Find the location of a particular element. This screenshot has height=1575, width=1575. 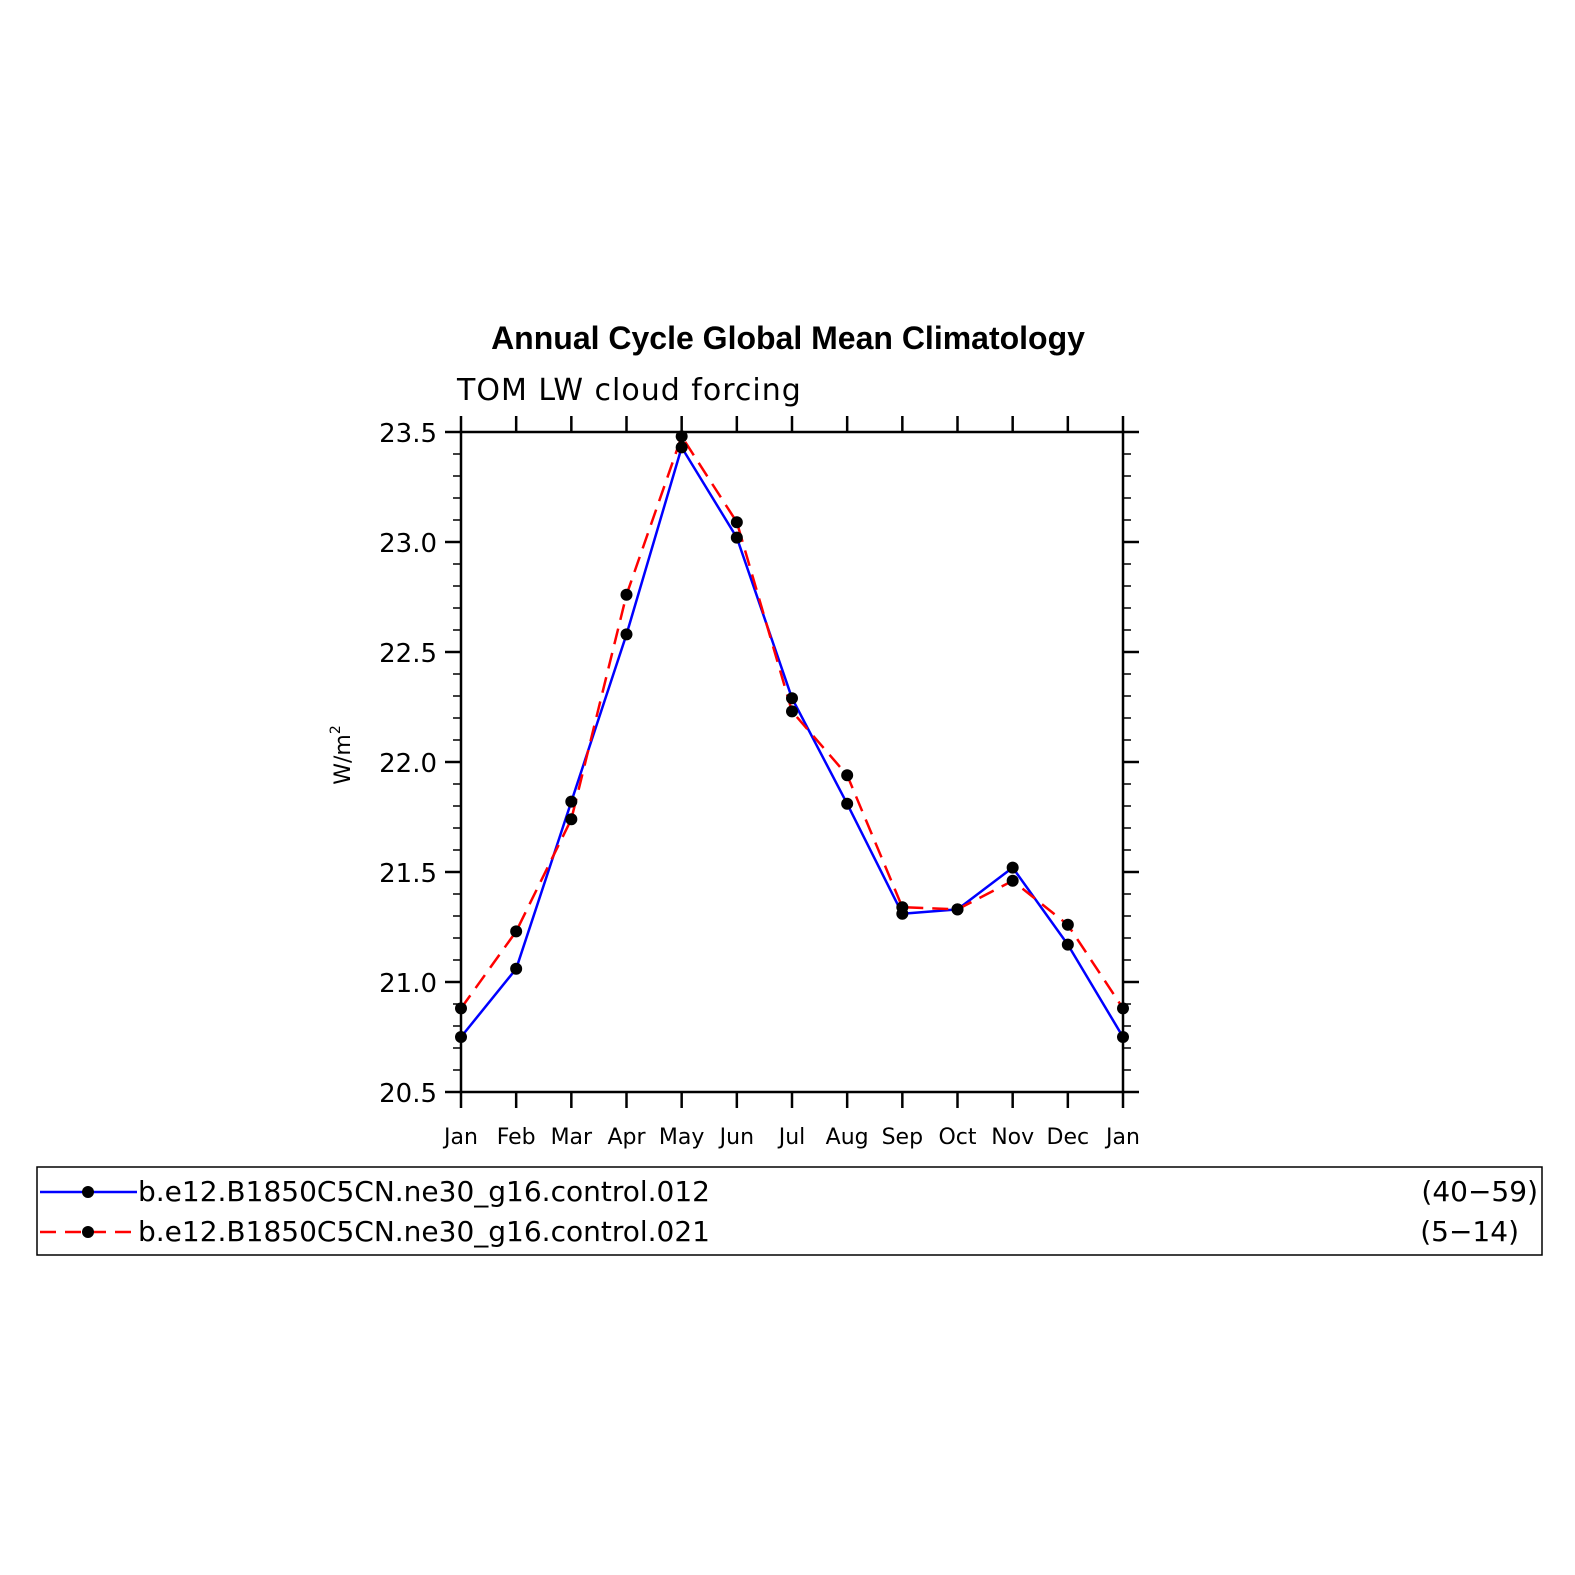

x-tick-label: May is located at coordinates (681, 1137).